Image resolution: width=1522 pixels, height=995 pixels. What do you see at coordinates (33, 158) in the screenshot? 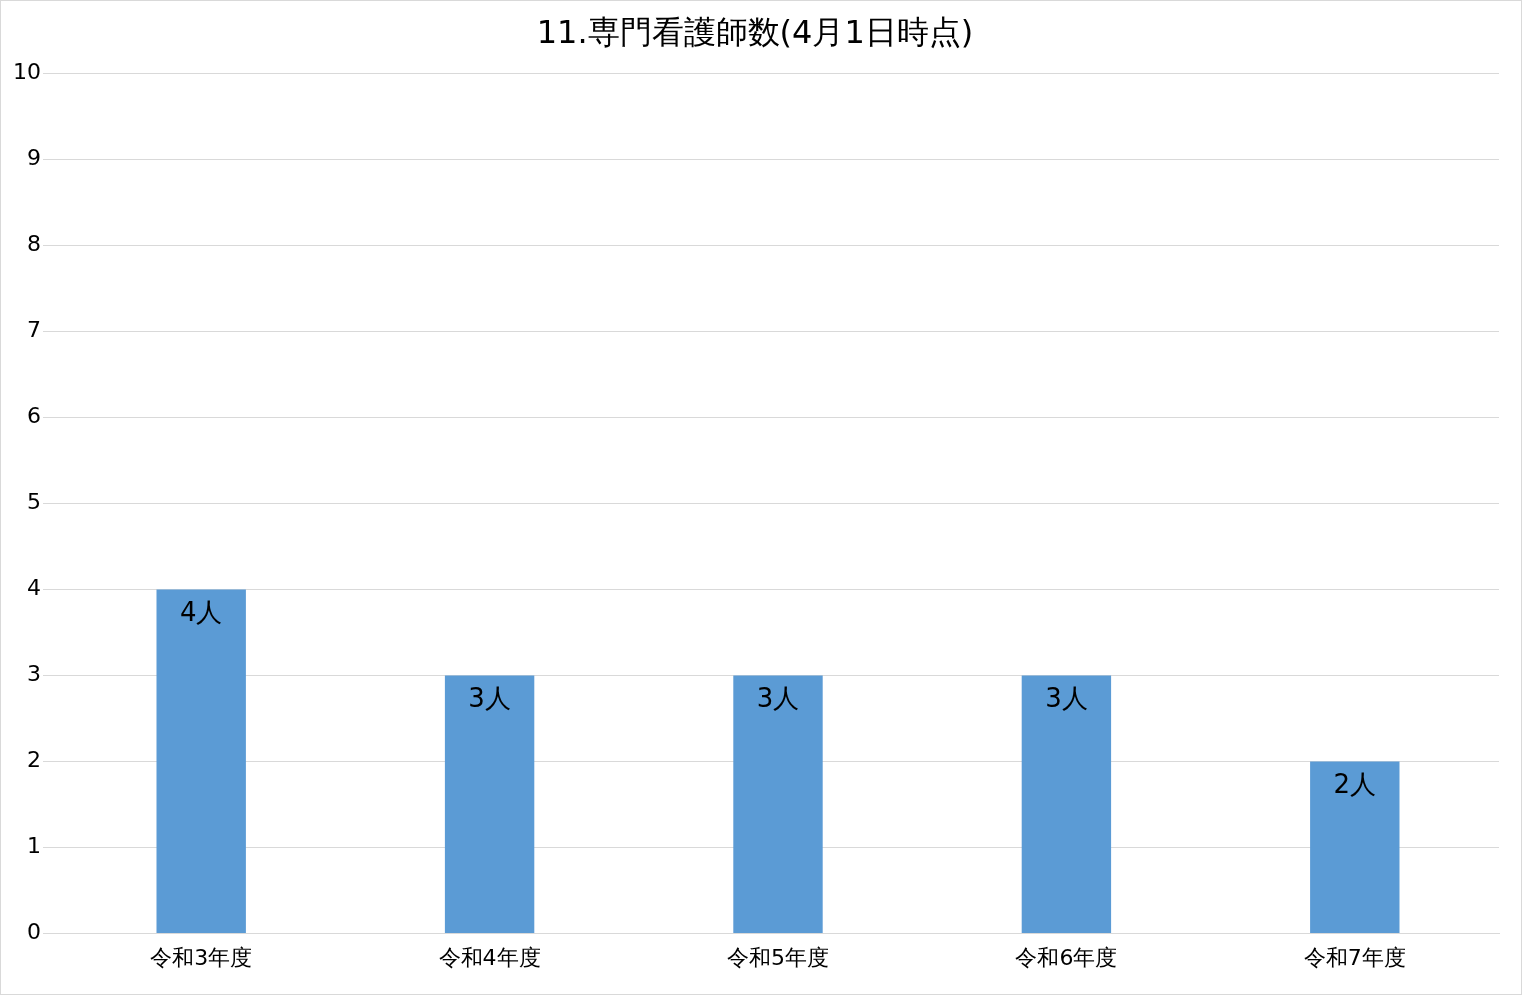
I see `y-tick-label: 9` at bounding box center [33, 158].